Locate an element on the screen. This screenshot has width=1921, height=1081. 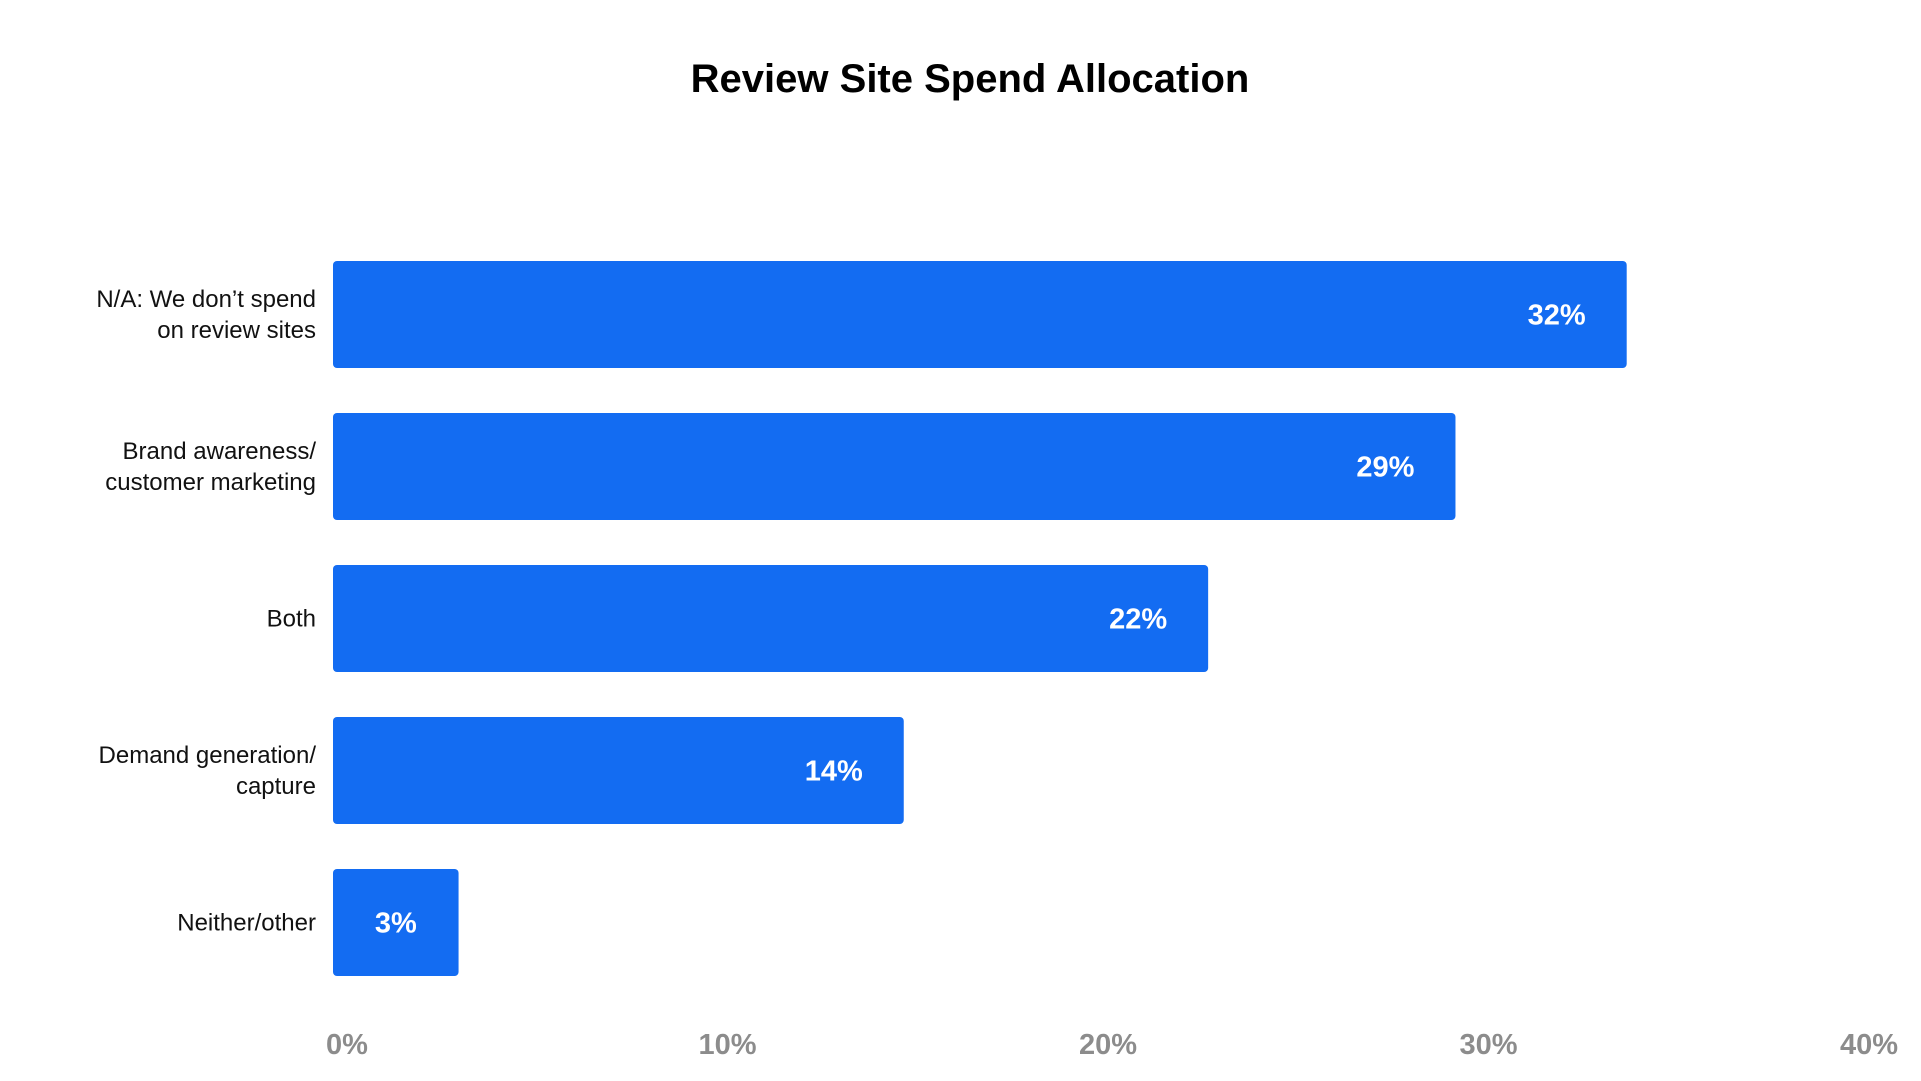
category-label: on review sites is located at coordinates (236, 330).